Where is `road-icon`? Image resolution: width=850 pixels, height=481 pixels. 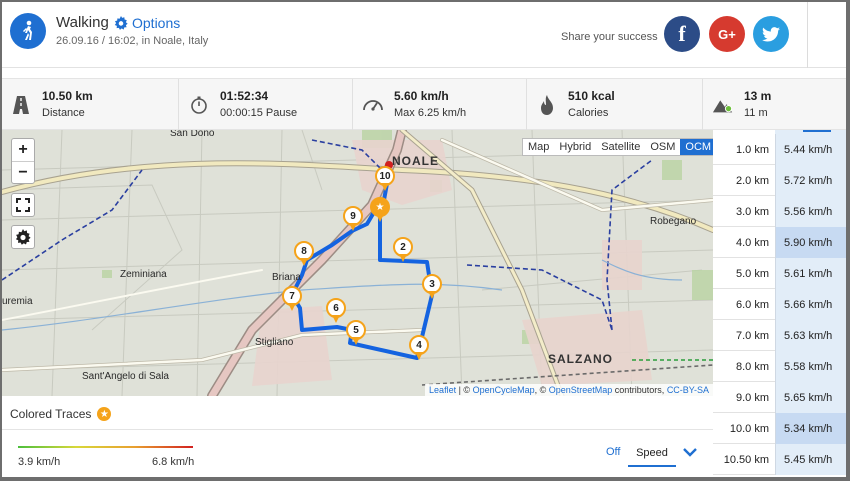
road-icon is located at coordinates (21, 105).